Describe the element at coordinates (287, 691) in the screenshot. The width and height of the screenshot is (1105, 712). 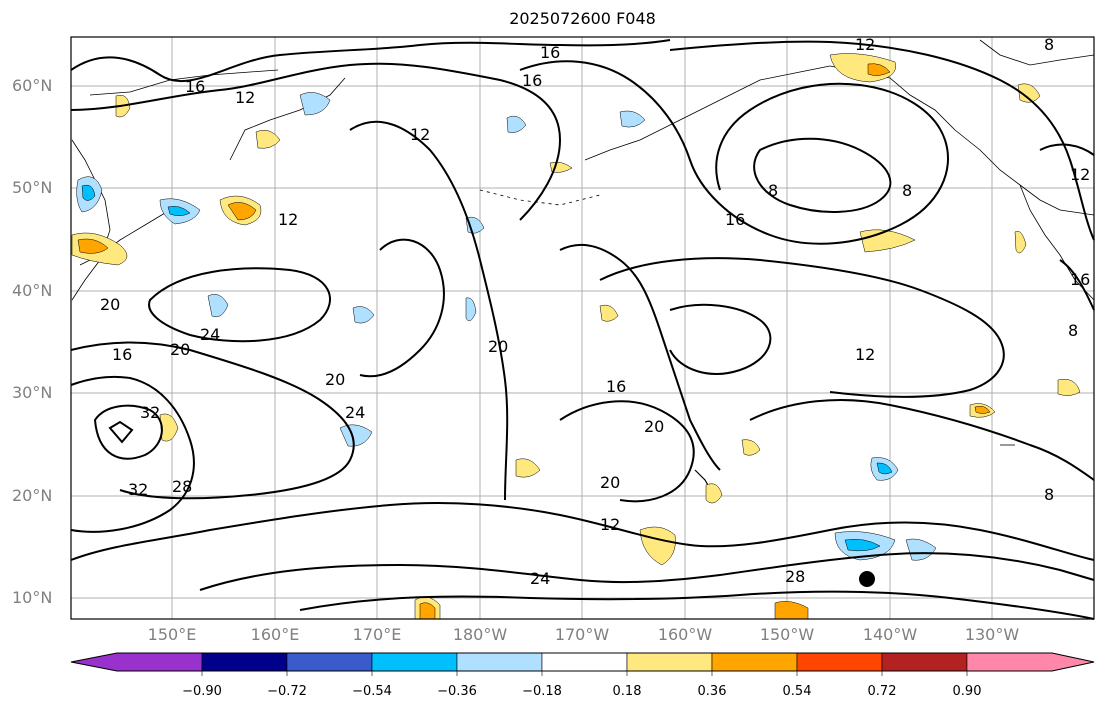
I see `colorbar-tick-label: −0.72` at that location.